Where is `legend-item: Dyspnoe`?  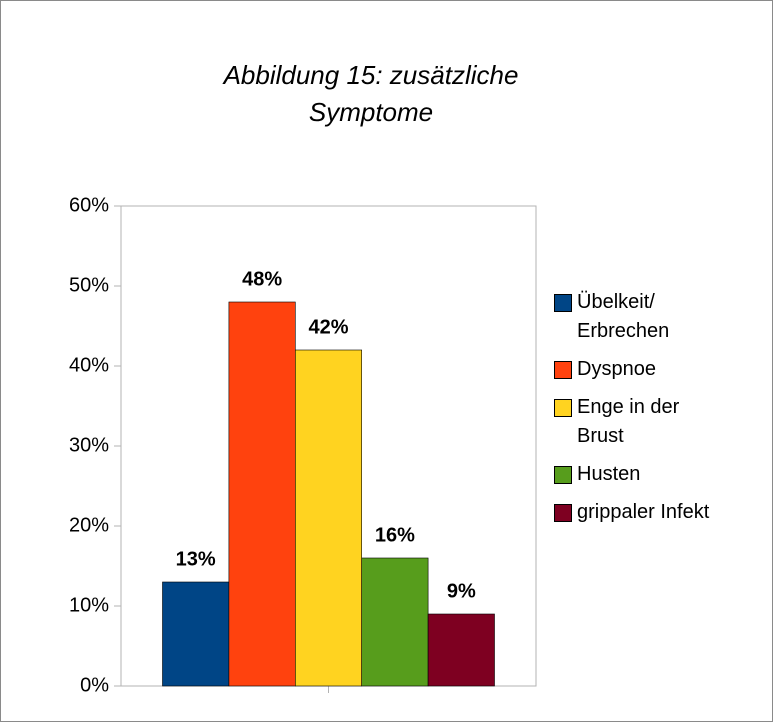 legend-item: Dyspnoe is located at coordinates (640, 369).